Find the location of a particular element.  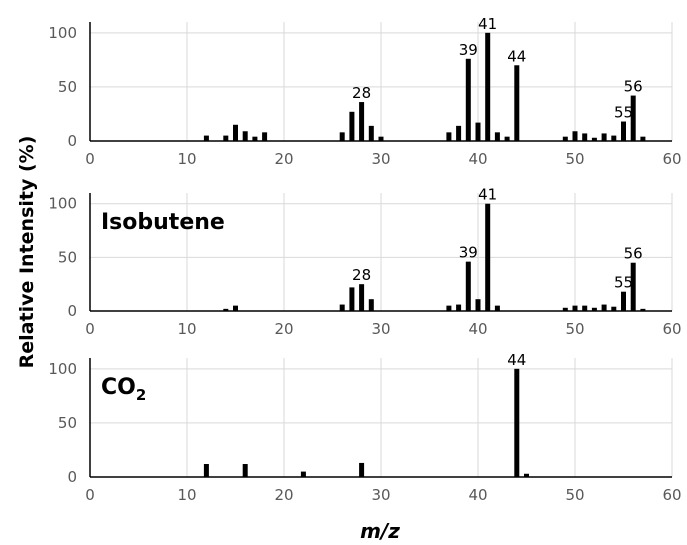

y-axis-label: Relative Intensity (%) is located at coordinates (27, 252).